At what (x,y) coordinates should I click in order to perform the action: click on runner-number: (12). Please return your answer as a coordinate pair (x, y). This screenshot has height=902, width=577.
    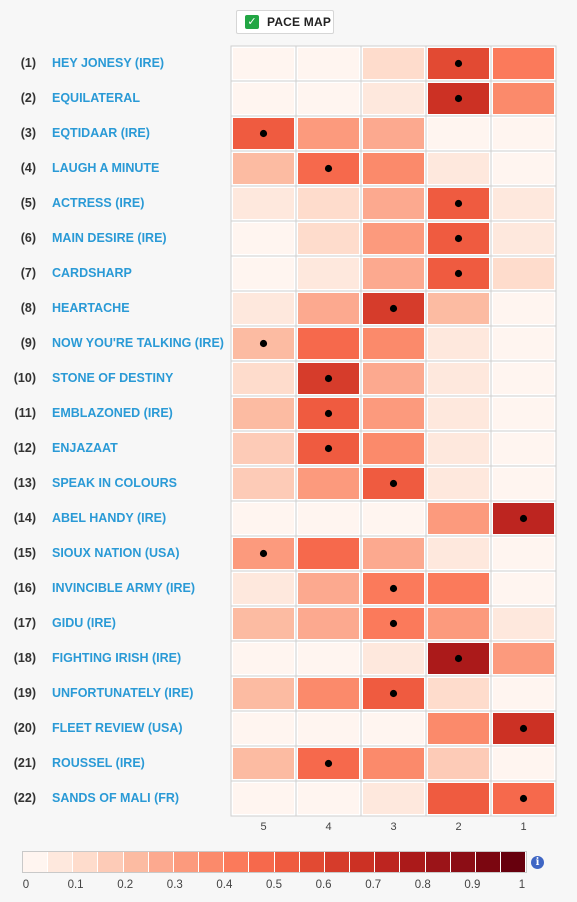
    Looking at the image, I should click on (24, 448).